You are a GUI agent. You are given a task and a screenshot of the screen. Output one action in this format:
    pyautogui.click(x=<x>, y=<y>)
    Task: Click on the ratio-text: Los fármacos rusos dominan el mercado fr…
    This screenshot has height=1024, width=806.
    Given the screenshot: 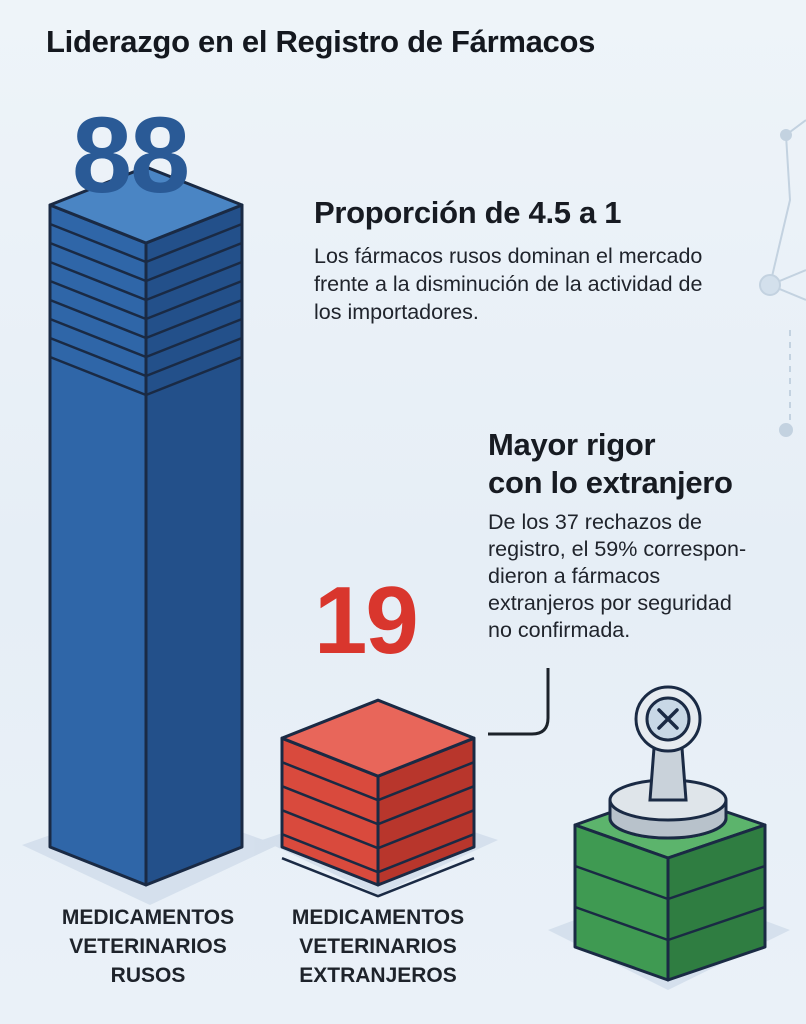 What is the action you would take?
    pyautogui.click(x=508, y=284)
    